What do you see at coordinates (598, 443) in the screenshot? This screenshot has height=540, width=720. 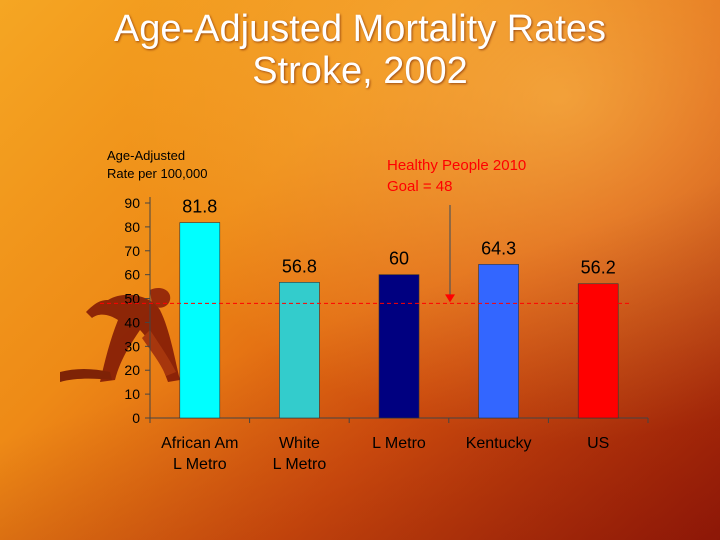 I see `x-category-label: US` at bounding box center [598, 443].